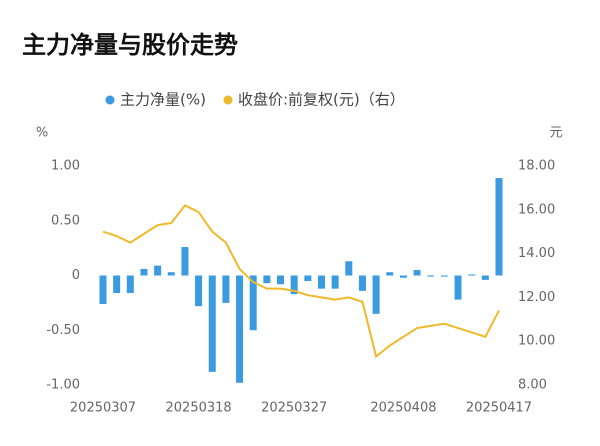 The height and width of the screenshot is (446, 600). Describe the element at coordinates (536, 166) in the screenshot. I see `y2-tick-label: 18.00` at that location.